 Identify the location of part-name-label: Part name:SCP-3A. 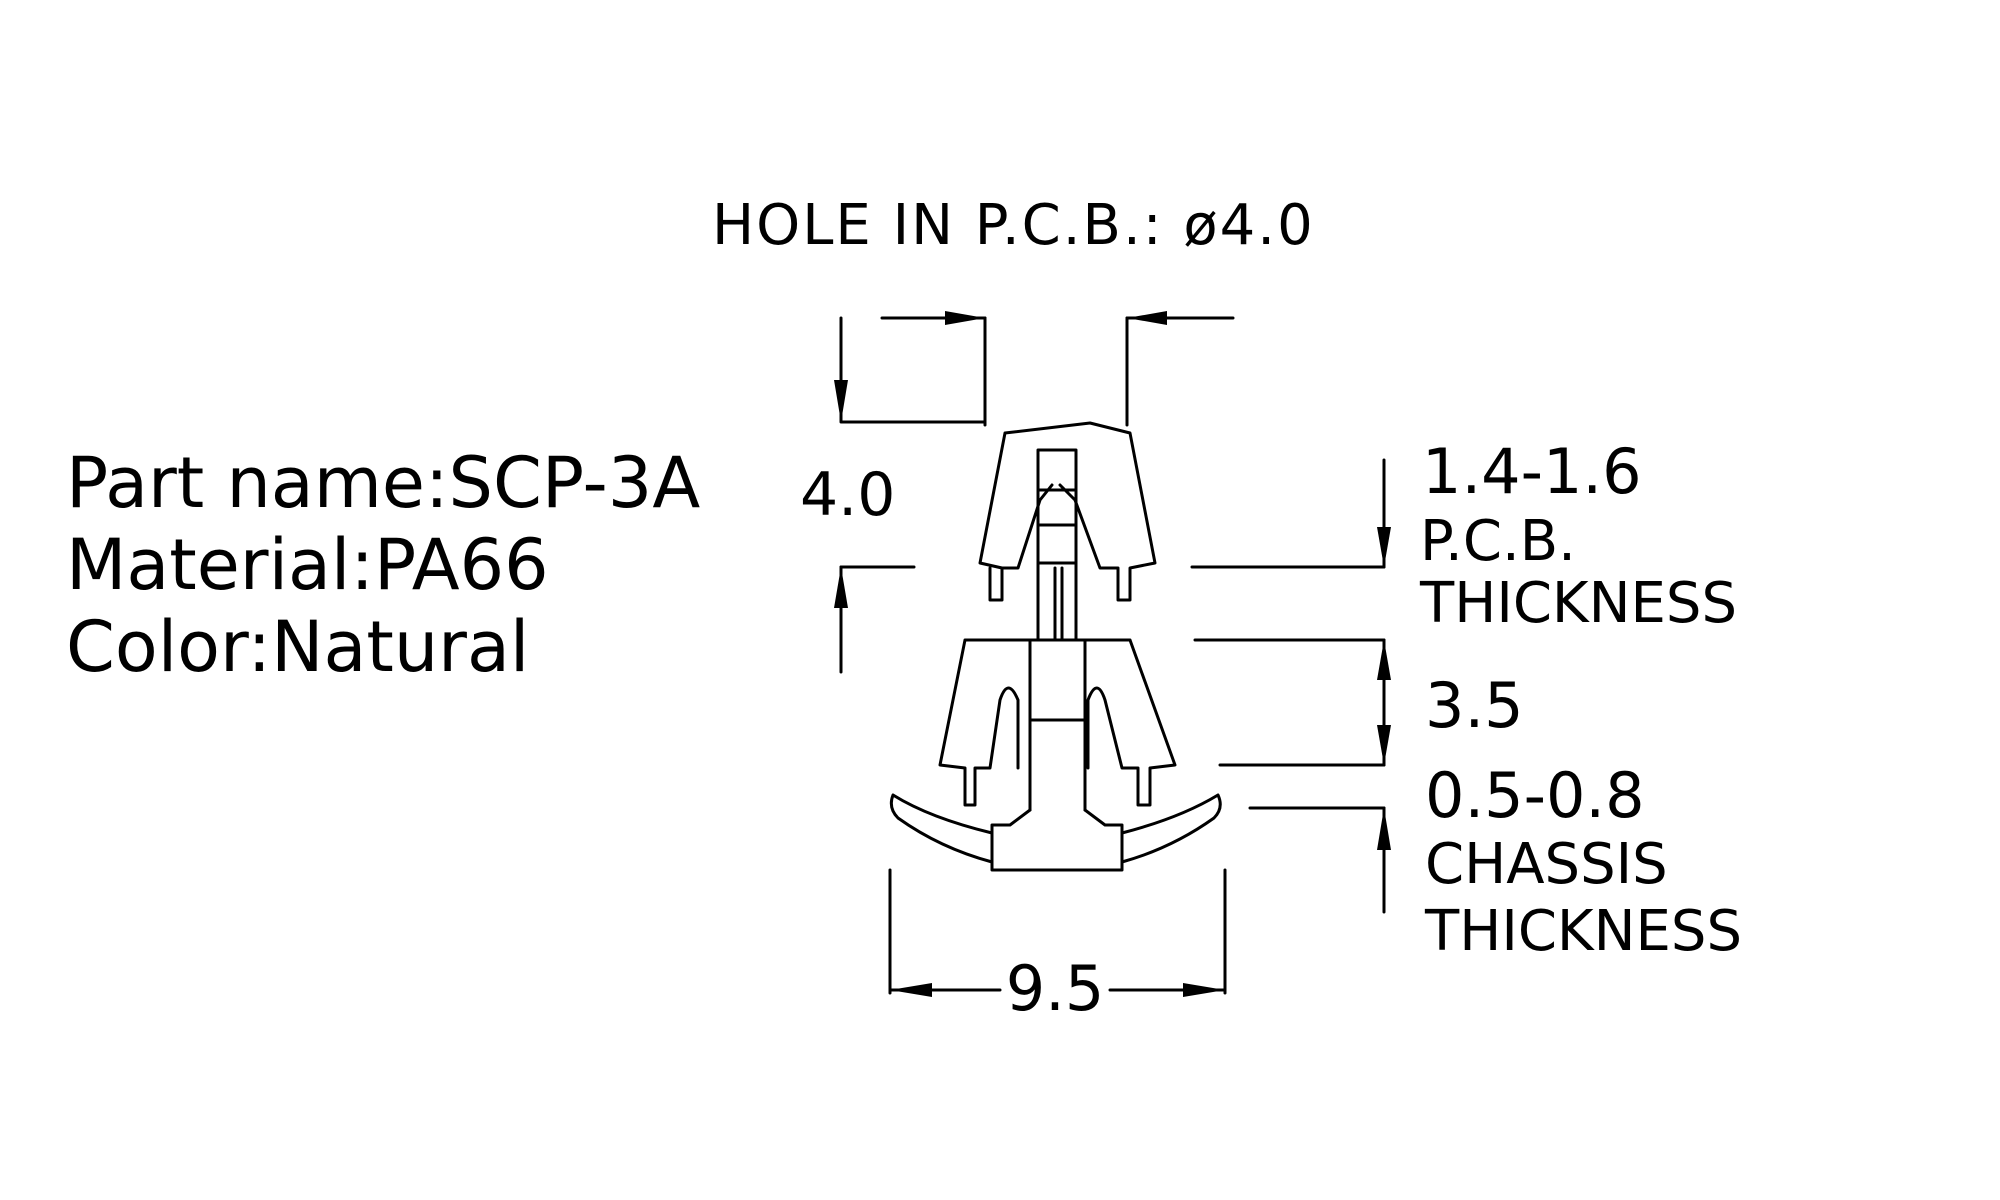
(383, 483).